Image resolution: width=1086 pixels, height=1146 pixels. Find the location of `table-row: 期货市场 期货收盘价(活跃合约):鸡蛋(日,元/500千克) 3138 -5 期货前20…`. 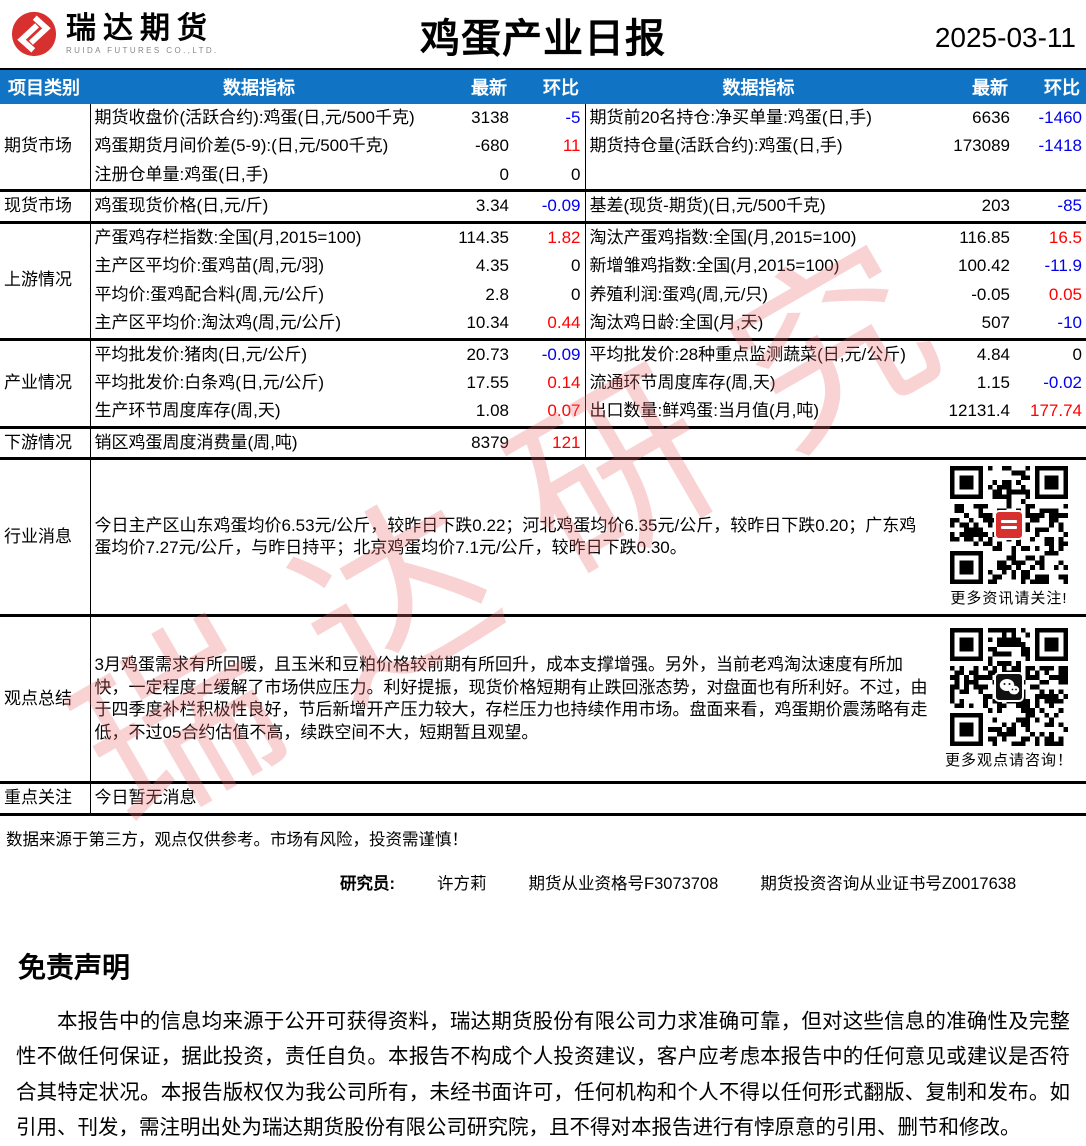

table-row: 期货市场 期货收盘价(活跃合约):鸡蛋(日,元/500千克) 3138 -5 期货前20… is located at coordinates (543, 147).